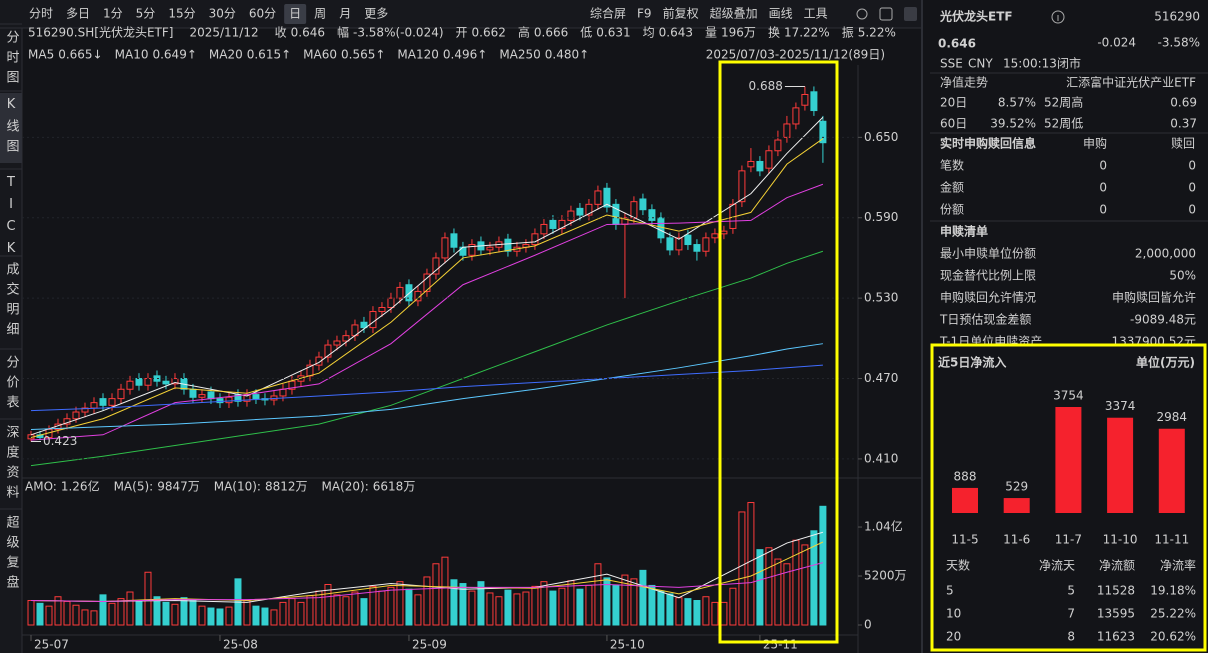  Describe the element at coordinates (78, 14) in the screenshot. I see `toolbar-tab: 多日` at that location.